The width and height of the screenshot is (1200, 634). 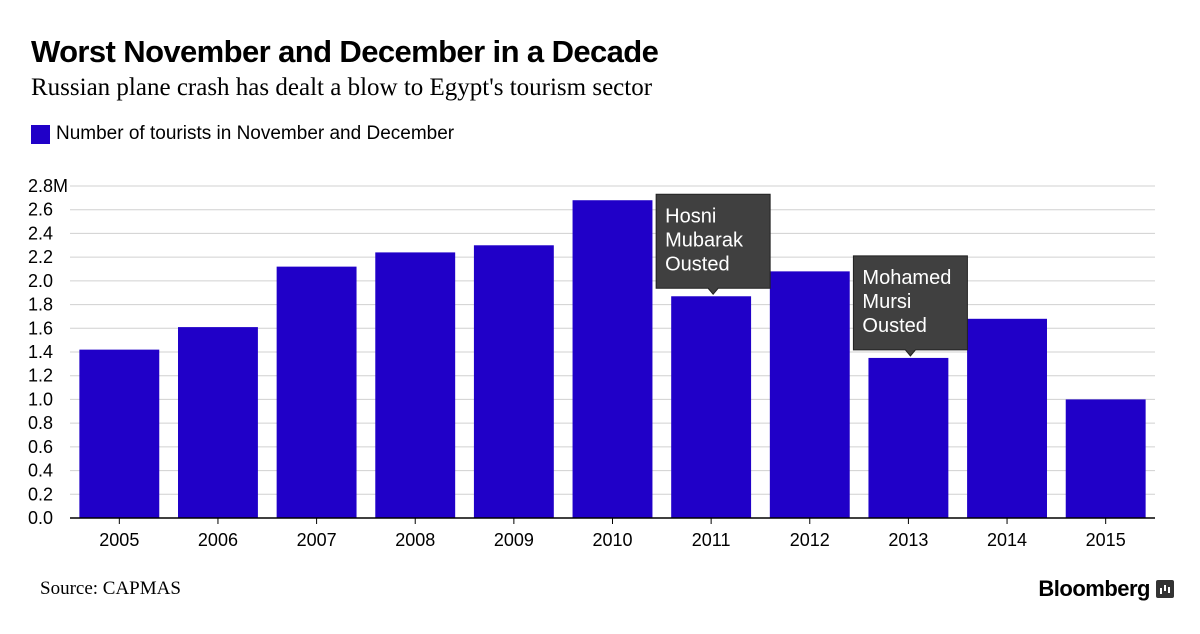 I want to click on x-tick-label: 2006, so click(x=218, y=540).